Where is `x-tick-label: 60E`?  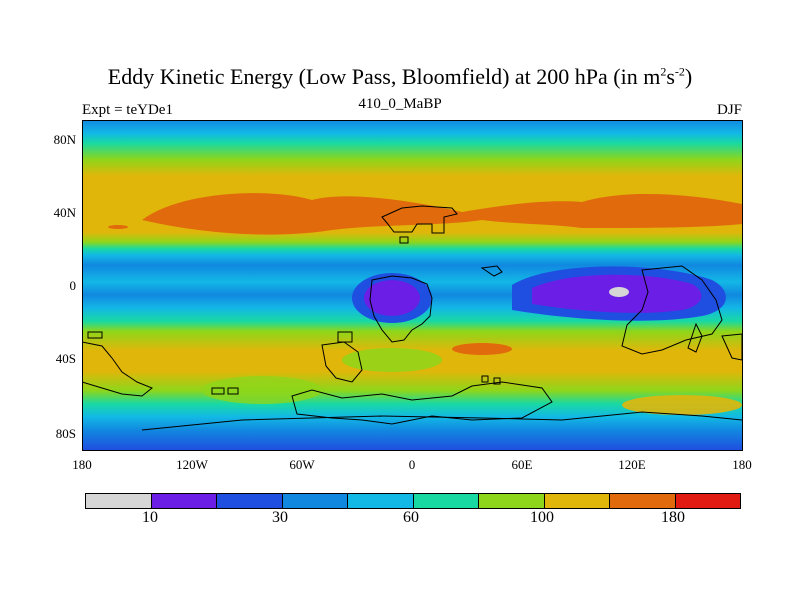 x-tick-label: 60E is located at coordinates (522, 464).